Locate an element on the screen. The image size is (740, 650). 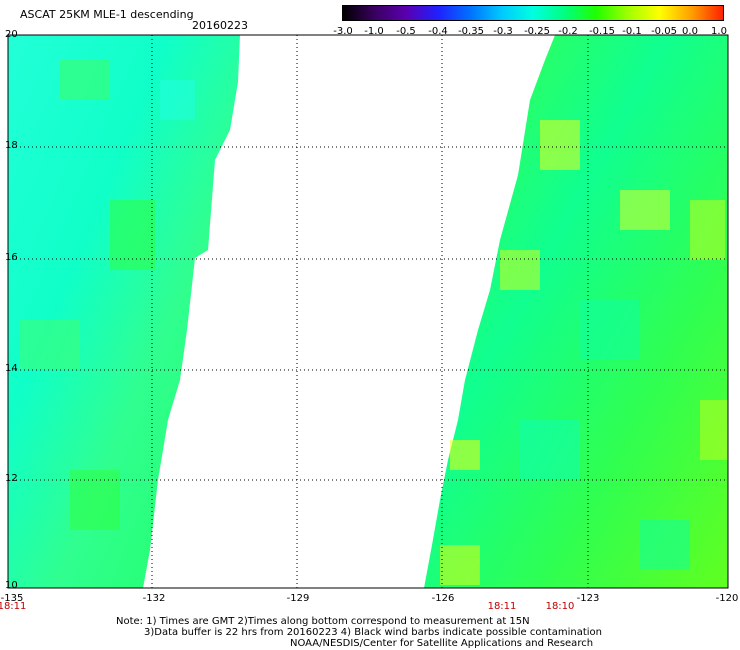
product-title: ASCAT 25KM MLE-1 descending is located at coordinates (107, 14).